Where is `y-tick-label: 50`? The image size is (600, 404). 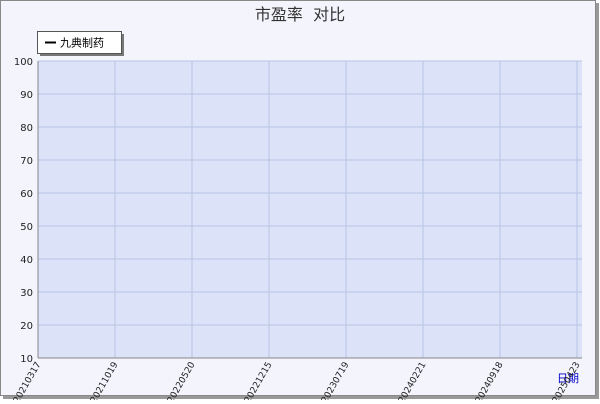 y-tick-label: 50 is located at coordinates (26, 227).